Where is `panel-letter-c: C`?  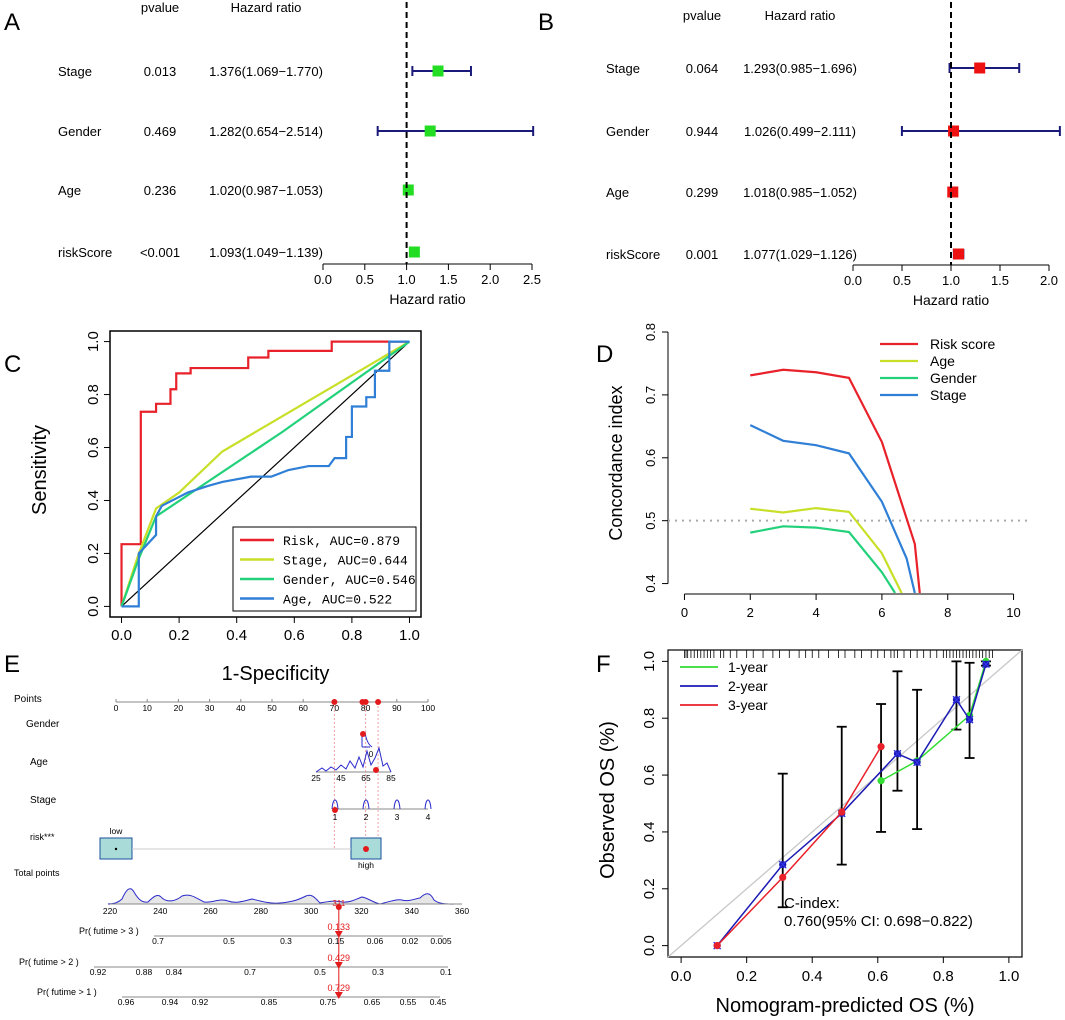
panel-letter-c: C is located at coordinates (12, 364).